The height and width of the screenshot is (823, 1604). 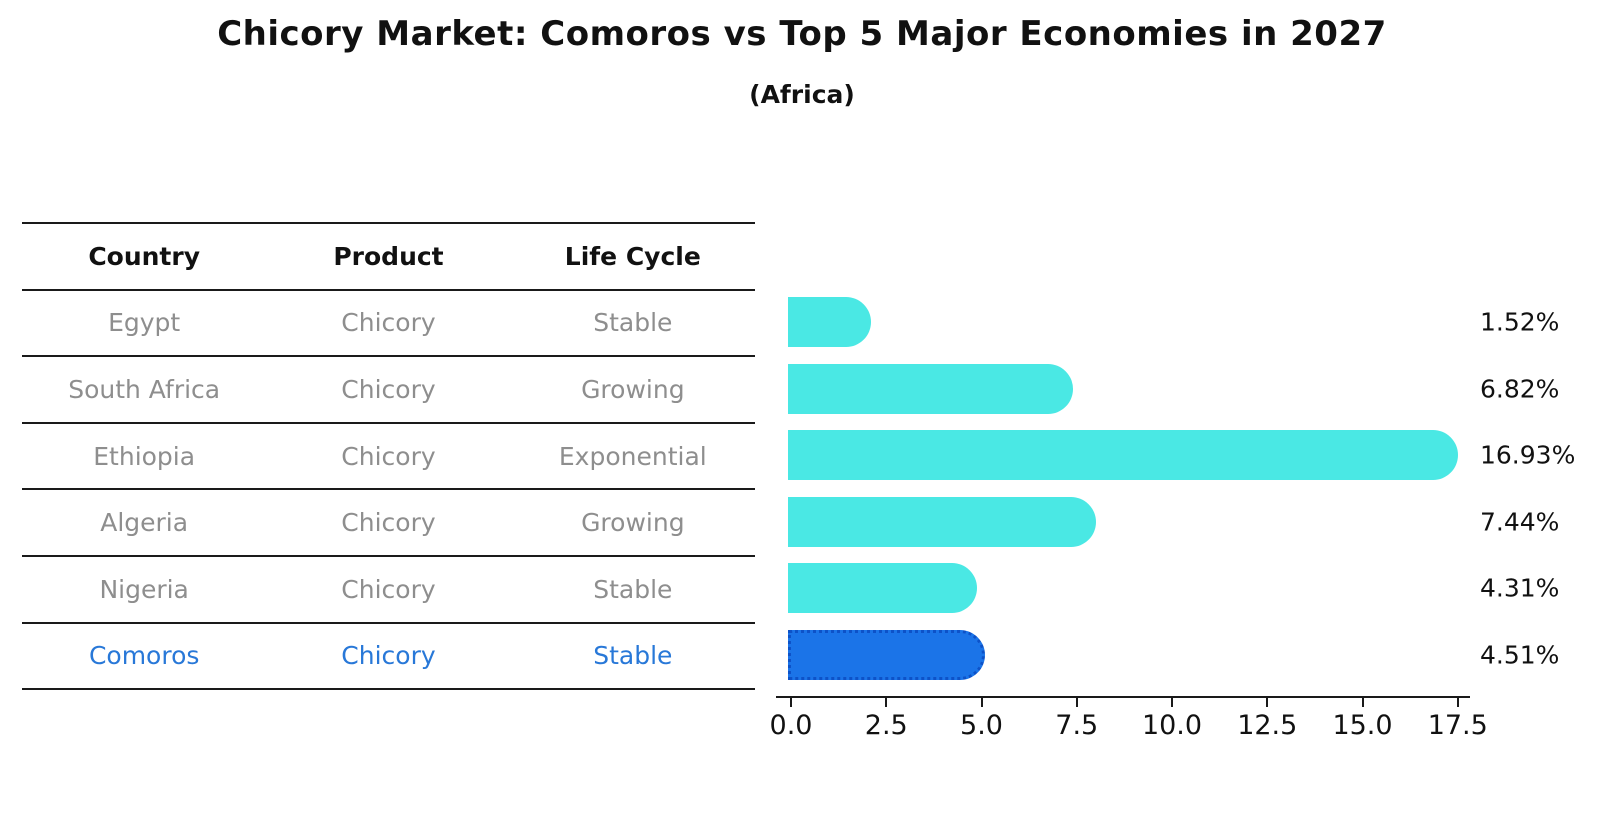 What do you see at coordinates (1267, 725) in the screenshot?
I see `x-axis-tick-label: 12.5` at bounding box center [1267, 725].